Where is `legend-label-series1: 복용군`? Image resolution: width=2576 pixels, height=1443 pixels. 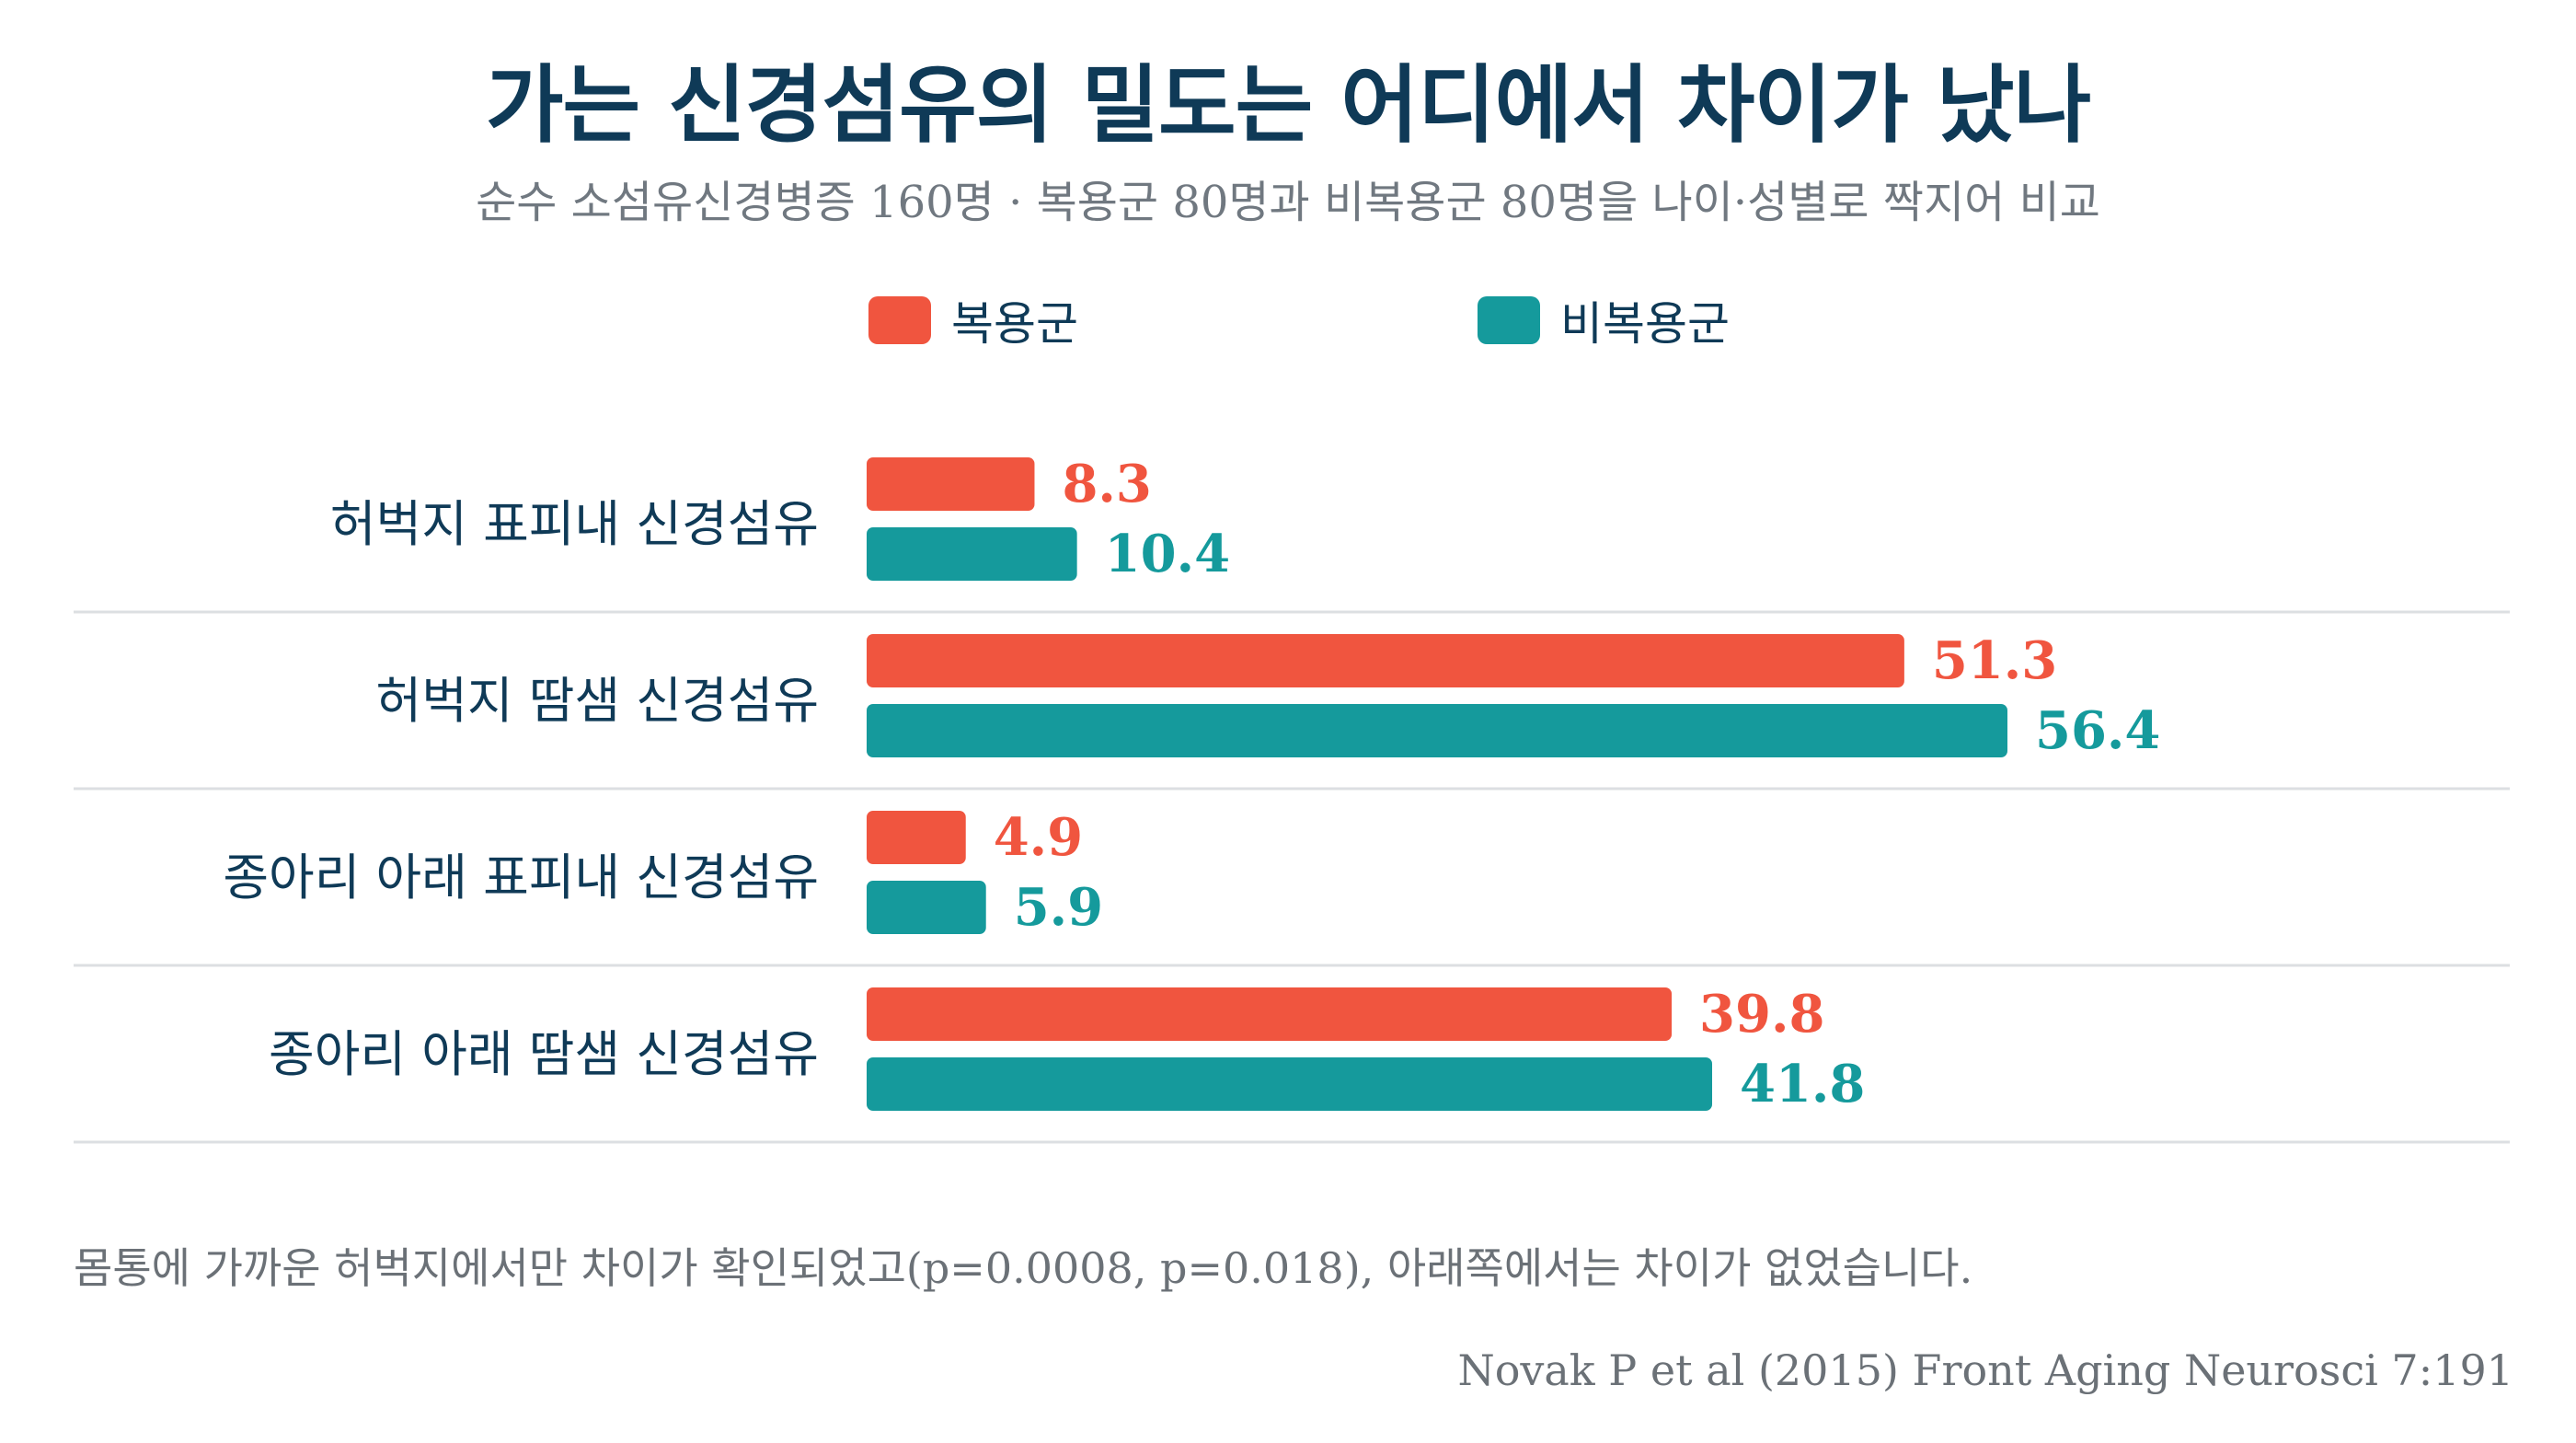
legend-label-series1: 복용군 is located at coordinates (1014, 324).